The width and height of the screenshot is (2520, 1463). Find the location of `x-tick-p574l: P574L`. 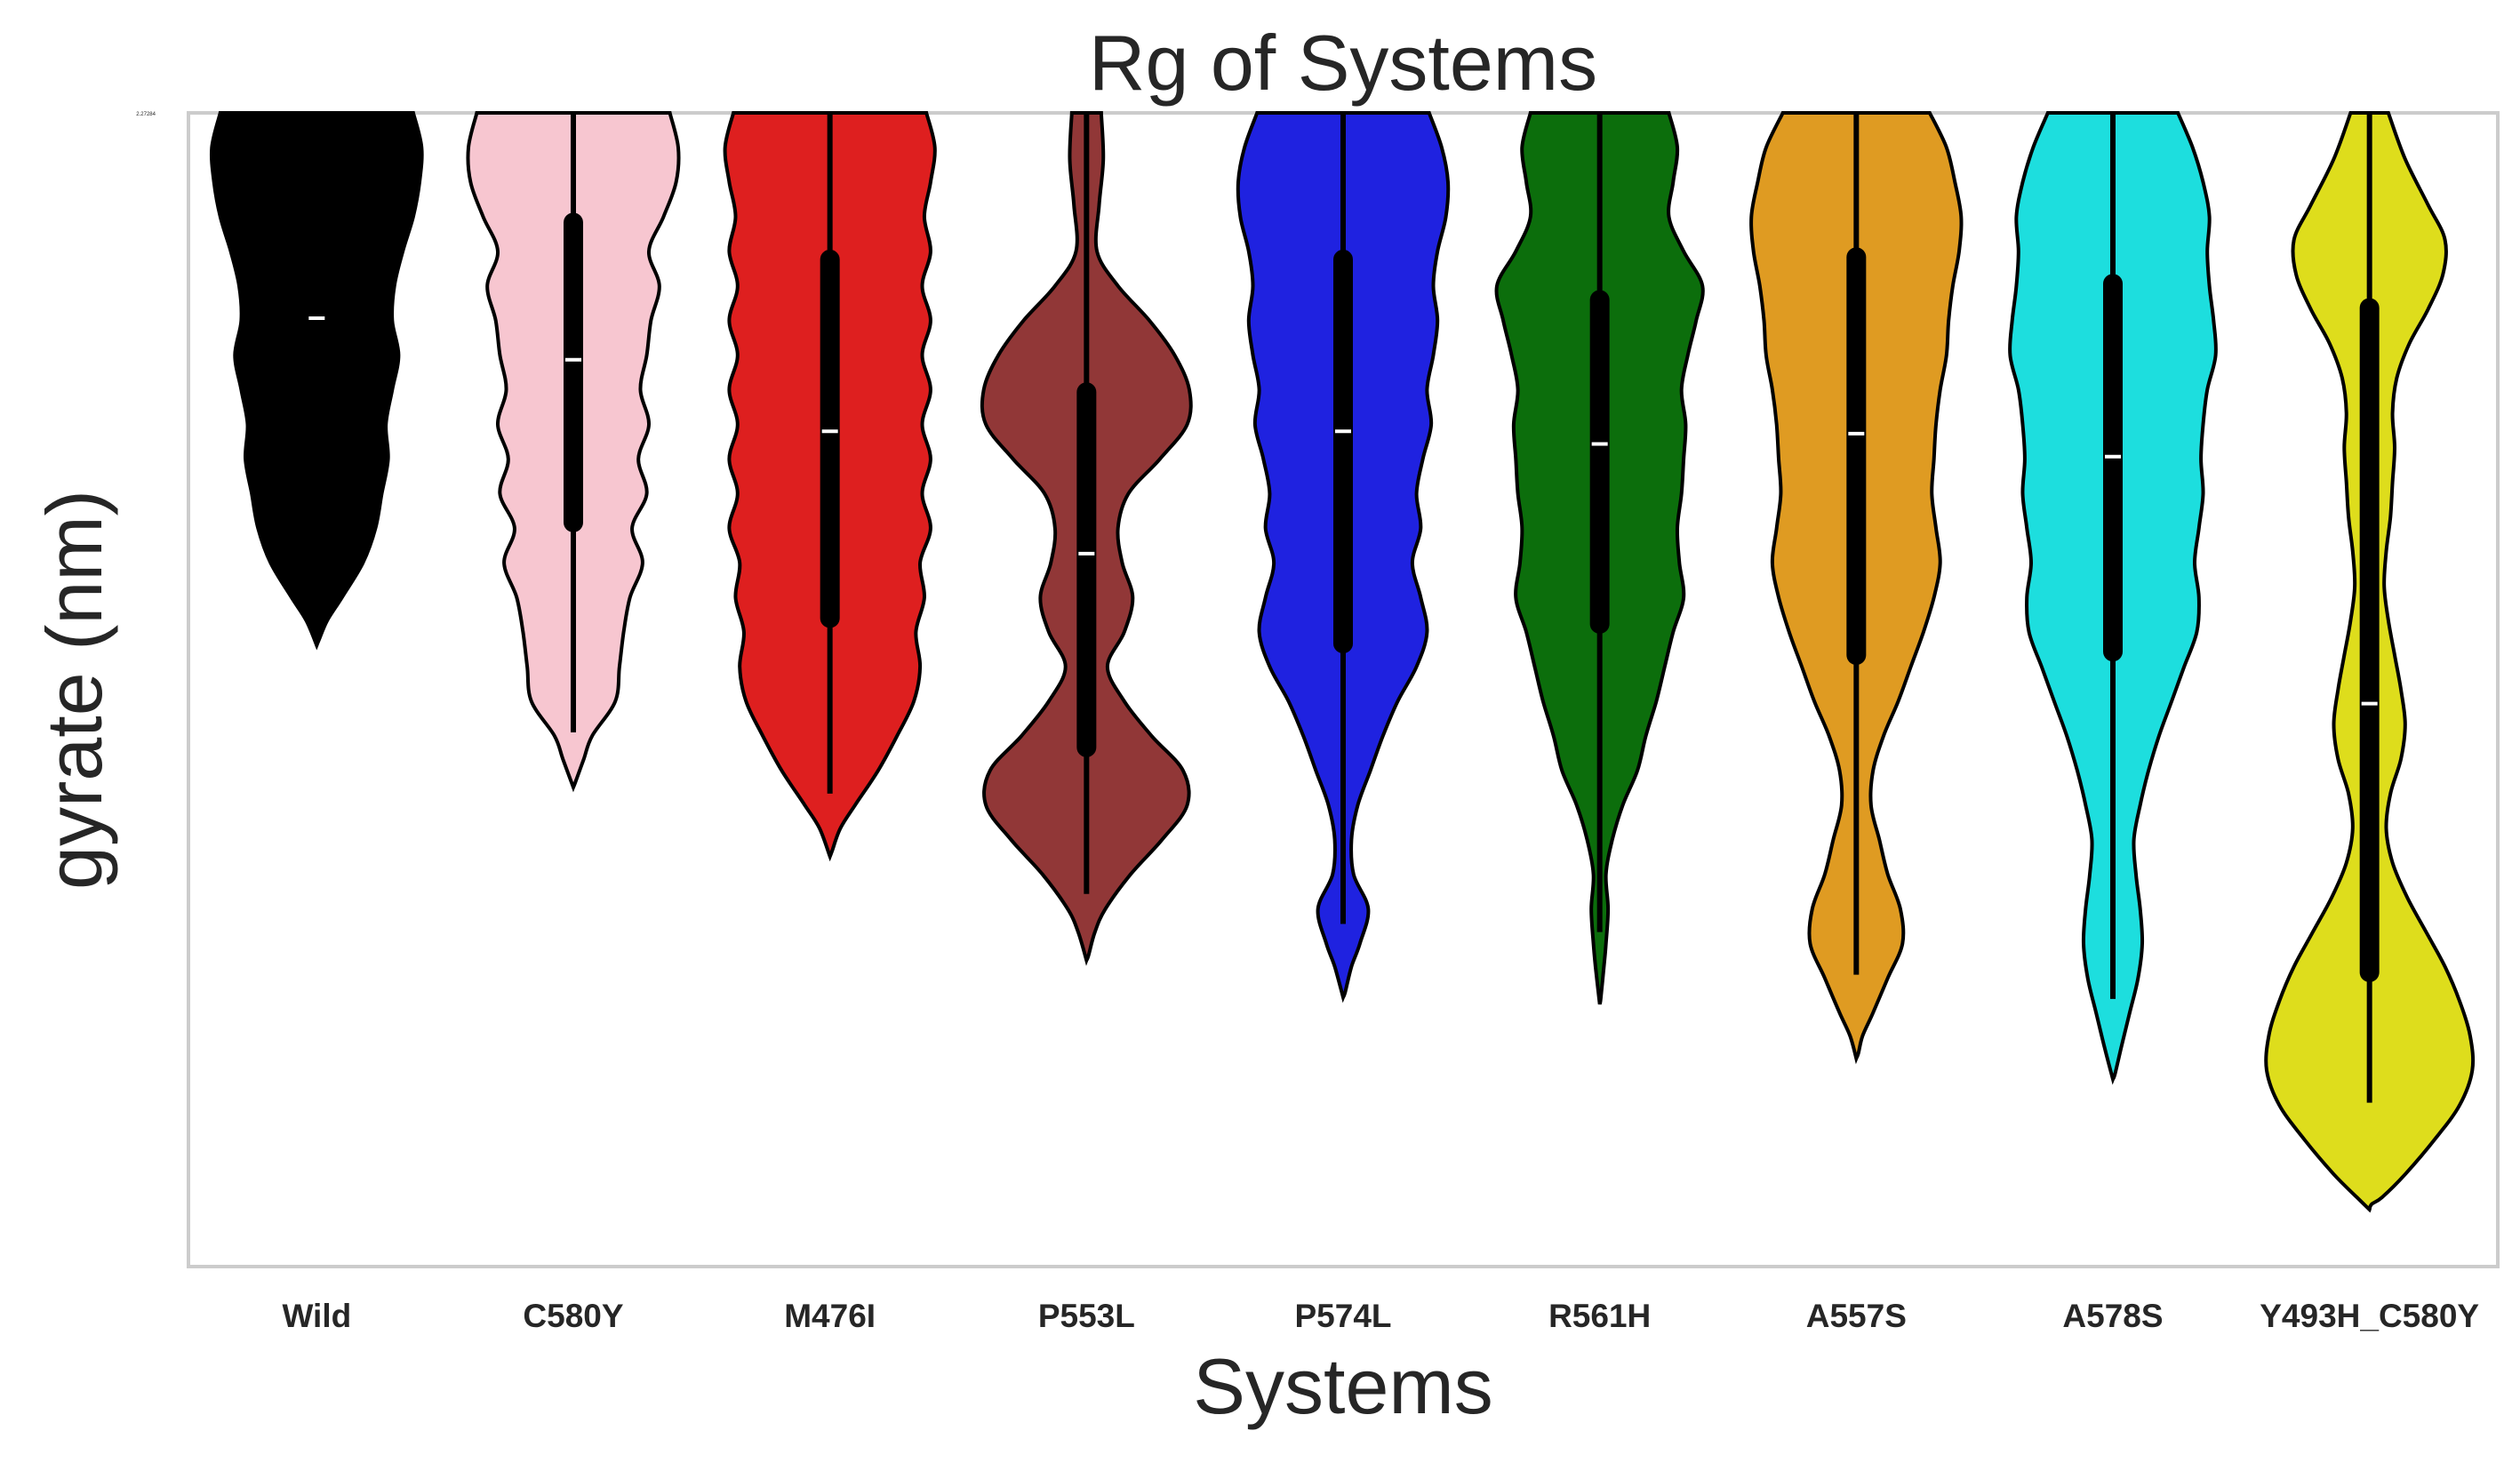

x-tick-p574l: P574L is located at coordinates (1342, 1316).